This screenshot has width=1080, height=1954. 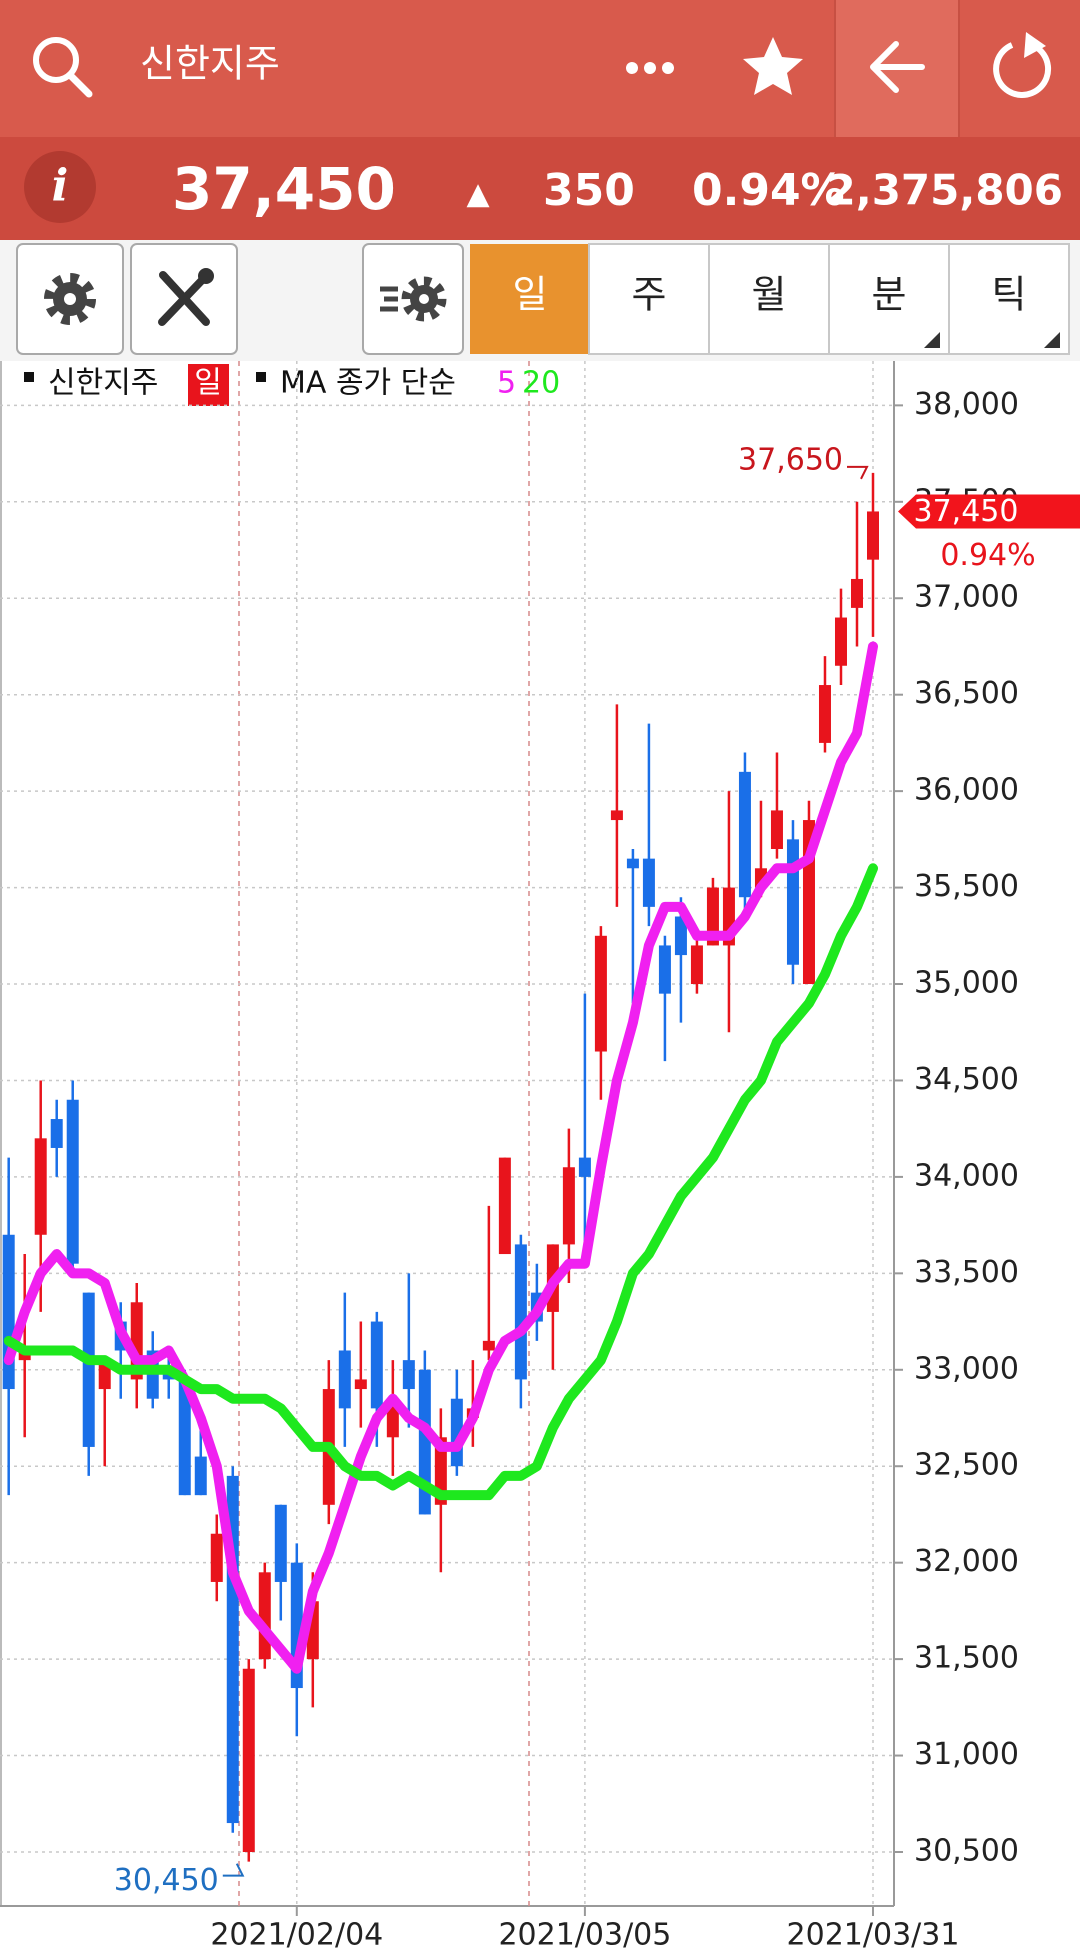 I want to click on legend: 신한지주 일 MA 종가 단순 5 20, so click(x=292, y=385).